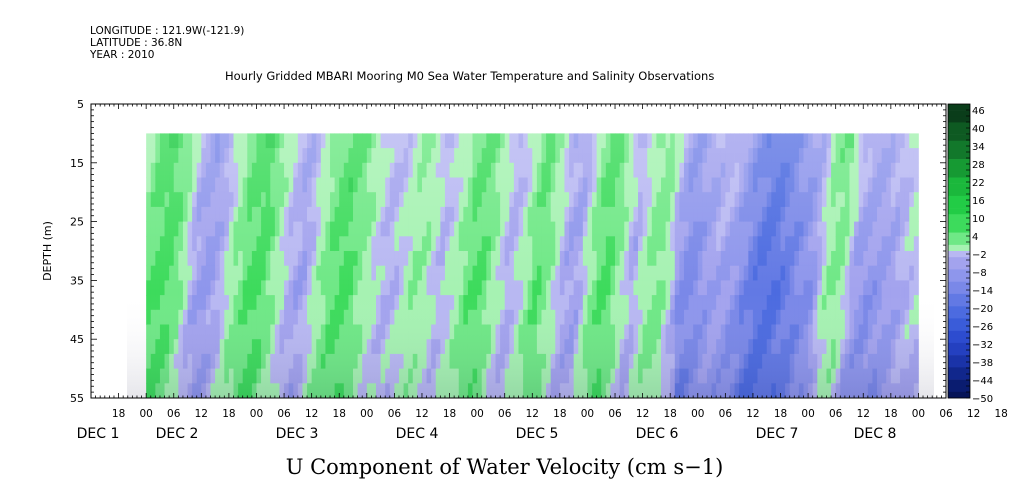 This screenshot has height=504, width=1009. What do you see at coordinates (77, 280) in the screenshot?
I see `y-tick-label: 35` at bounding box center [77, 280].